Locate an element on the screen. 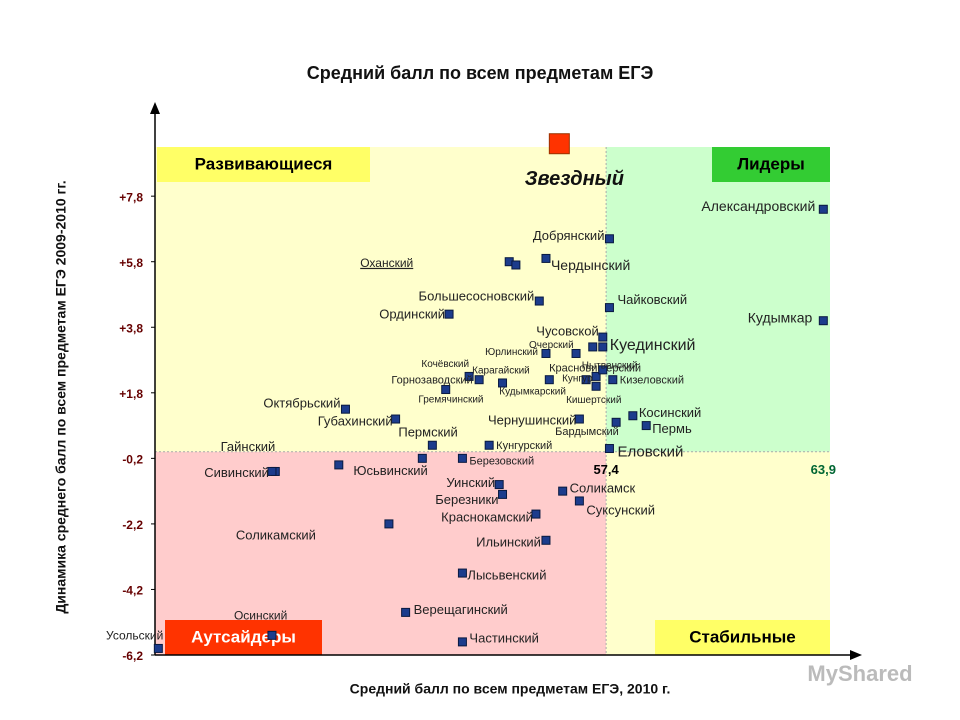  point-label: Суксунский is located at coordinates (620, 509).